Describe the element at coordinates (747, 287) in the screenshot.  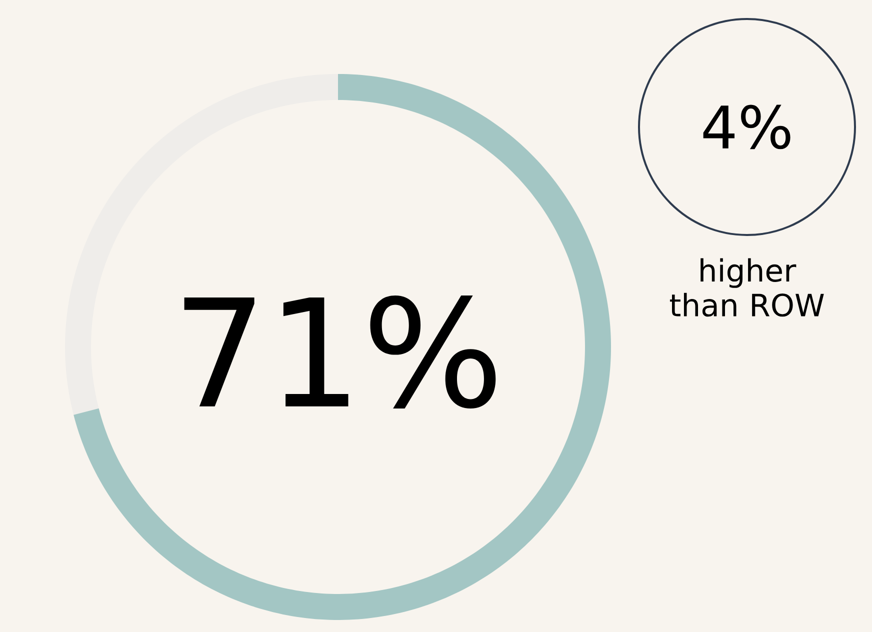
I see `text: higher than ROW` at that location.